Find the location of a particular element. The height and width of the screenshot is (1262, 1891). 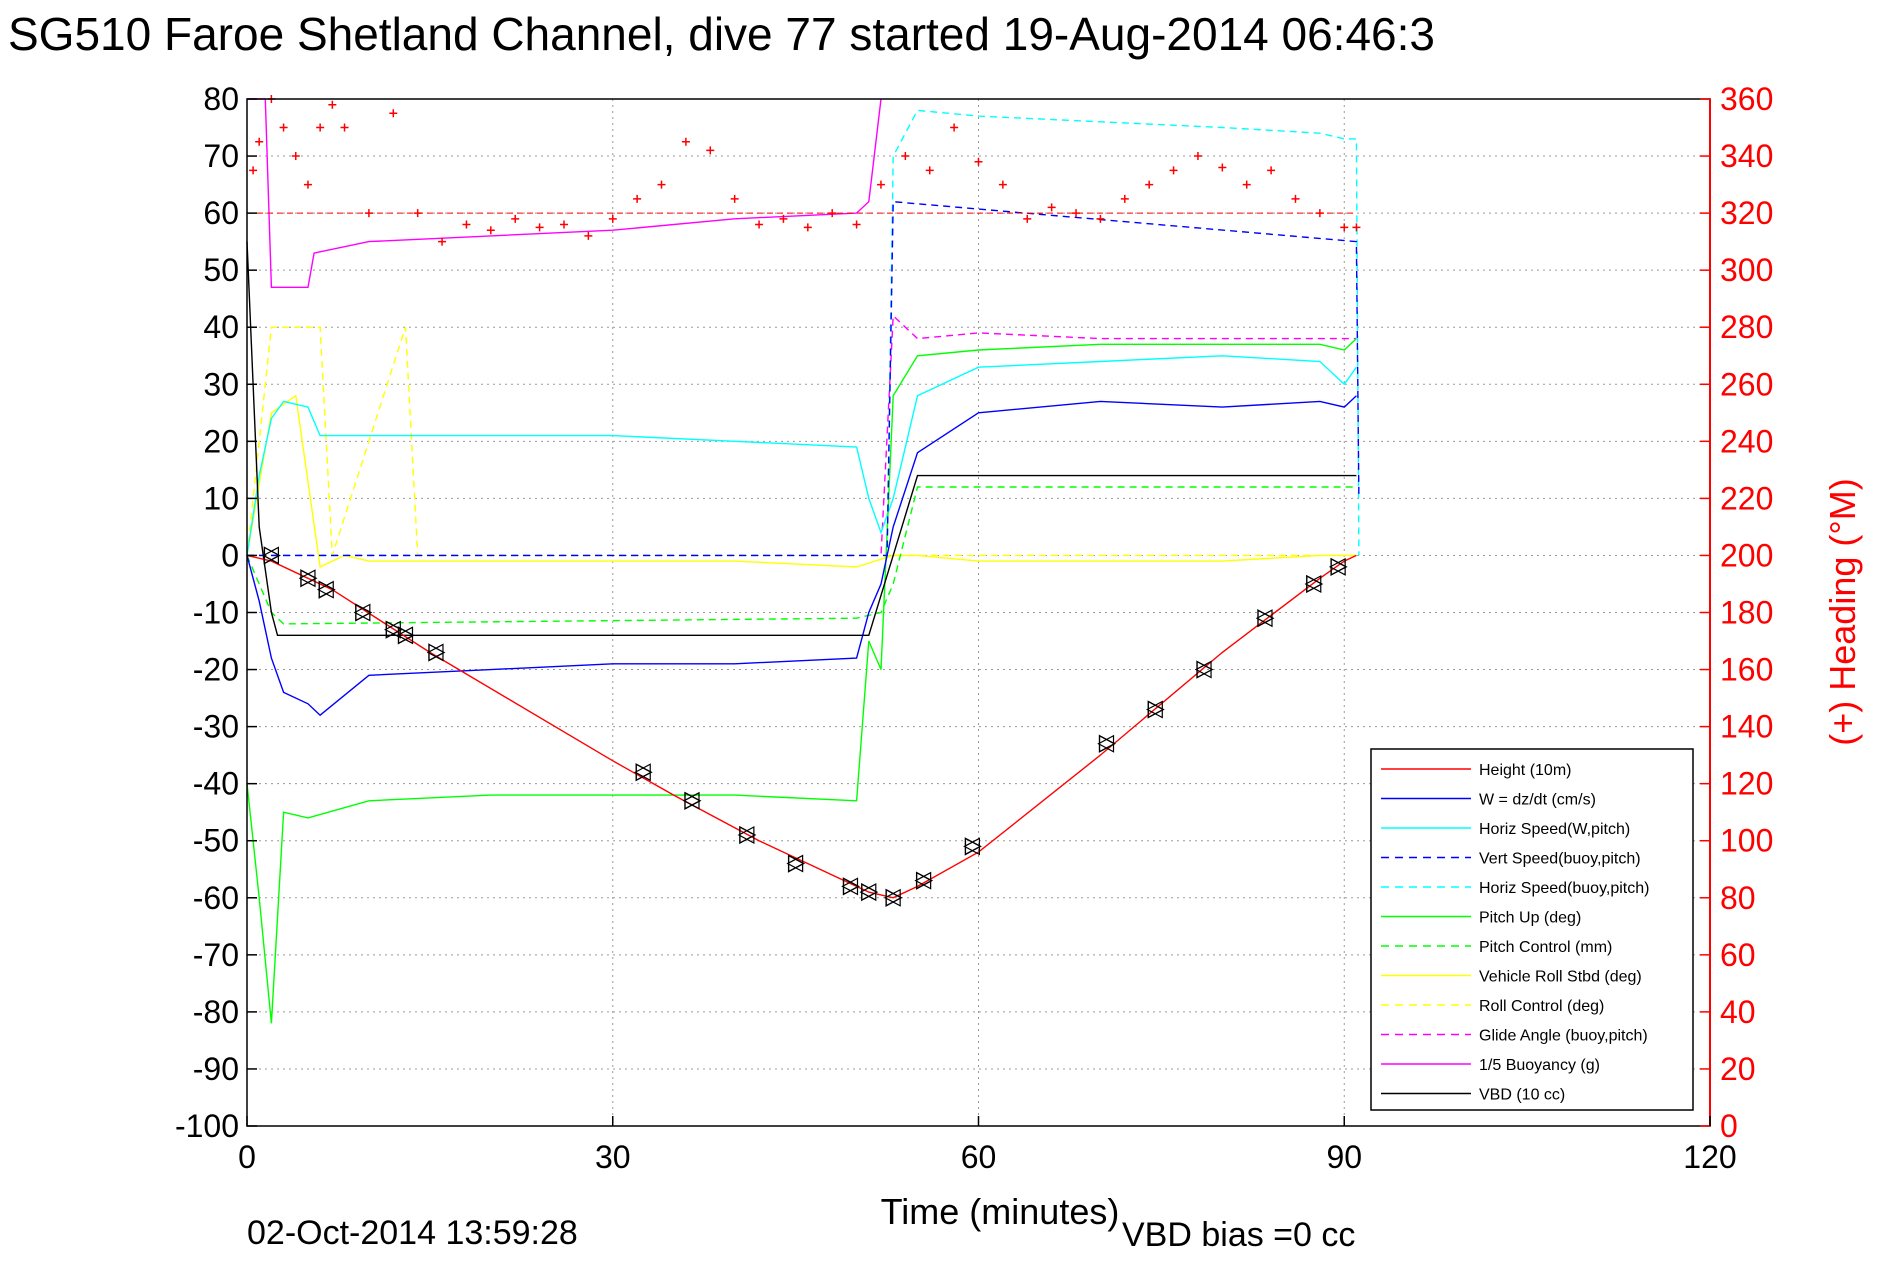

legend-box is located at coordinates (1532, 929).